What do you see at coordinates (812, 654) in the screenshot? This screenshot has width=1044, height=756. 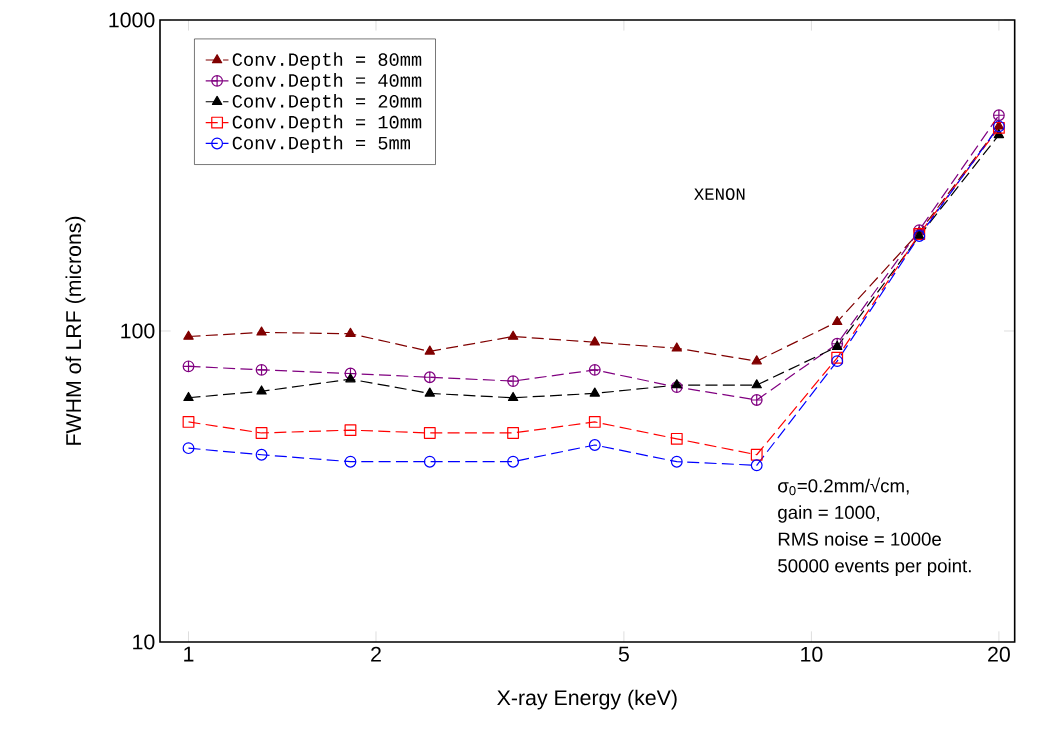 I see `x-tick-label: 10` at bounding box center [812, 654].